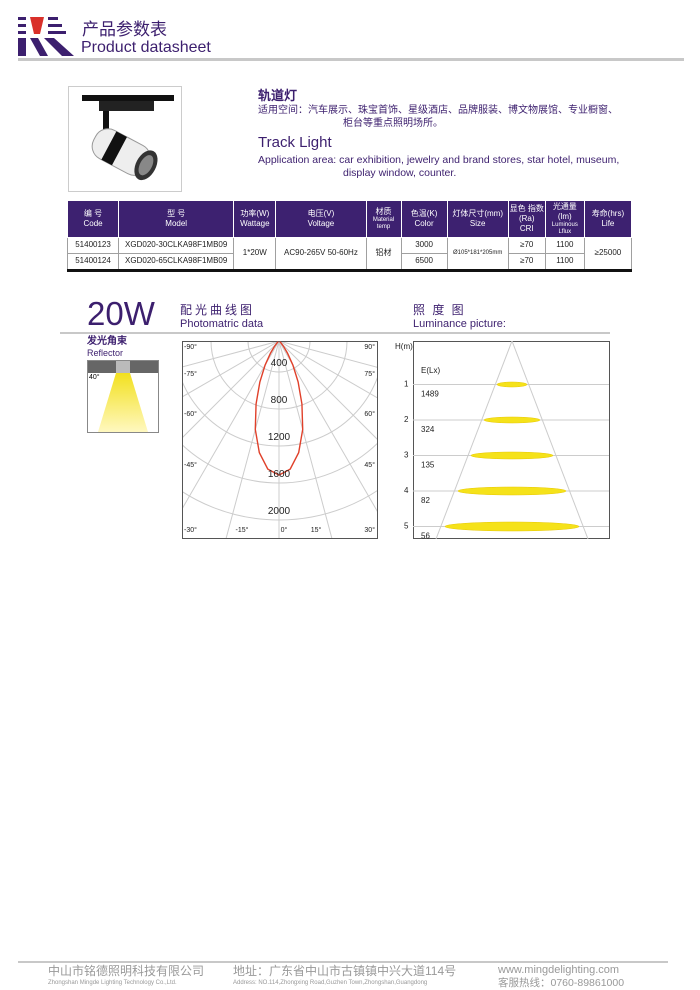 This screenshot has height=990, width=700. I want to click on column-header-en: Life, so click(608, 223).